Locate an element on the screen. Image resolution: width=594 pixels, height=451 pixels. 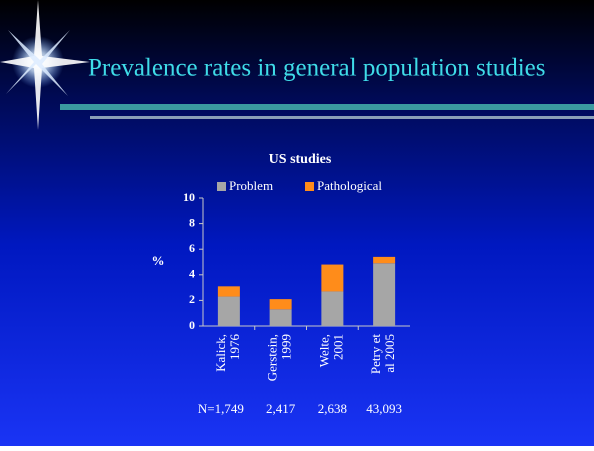
x-tick-label: Petry etal 2005 is located at coordinates (382, 354).